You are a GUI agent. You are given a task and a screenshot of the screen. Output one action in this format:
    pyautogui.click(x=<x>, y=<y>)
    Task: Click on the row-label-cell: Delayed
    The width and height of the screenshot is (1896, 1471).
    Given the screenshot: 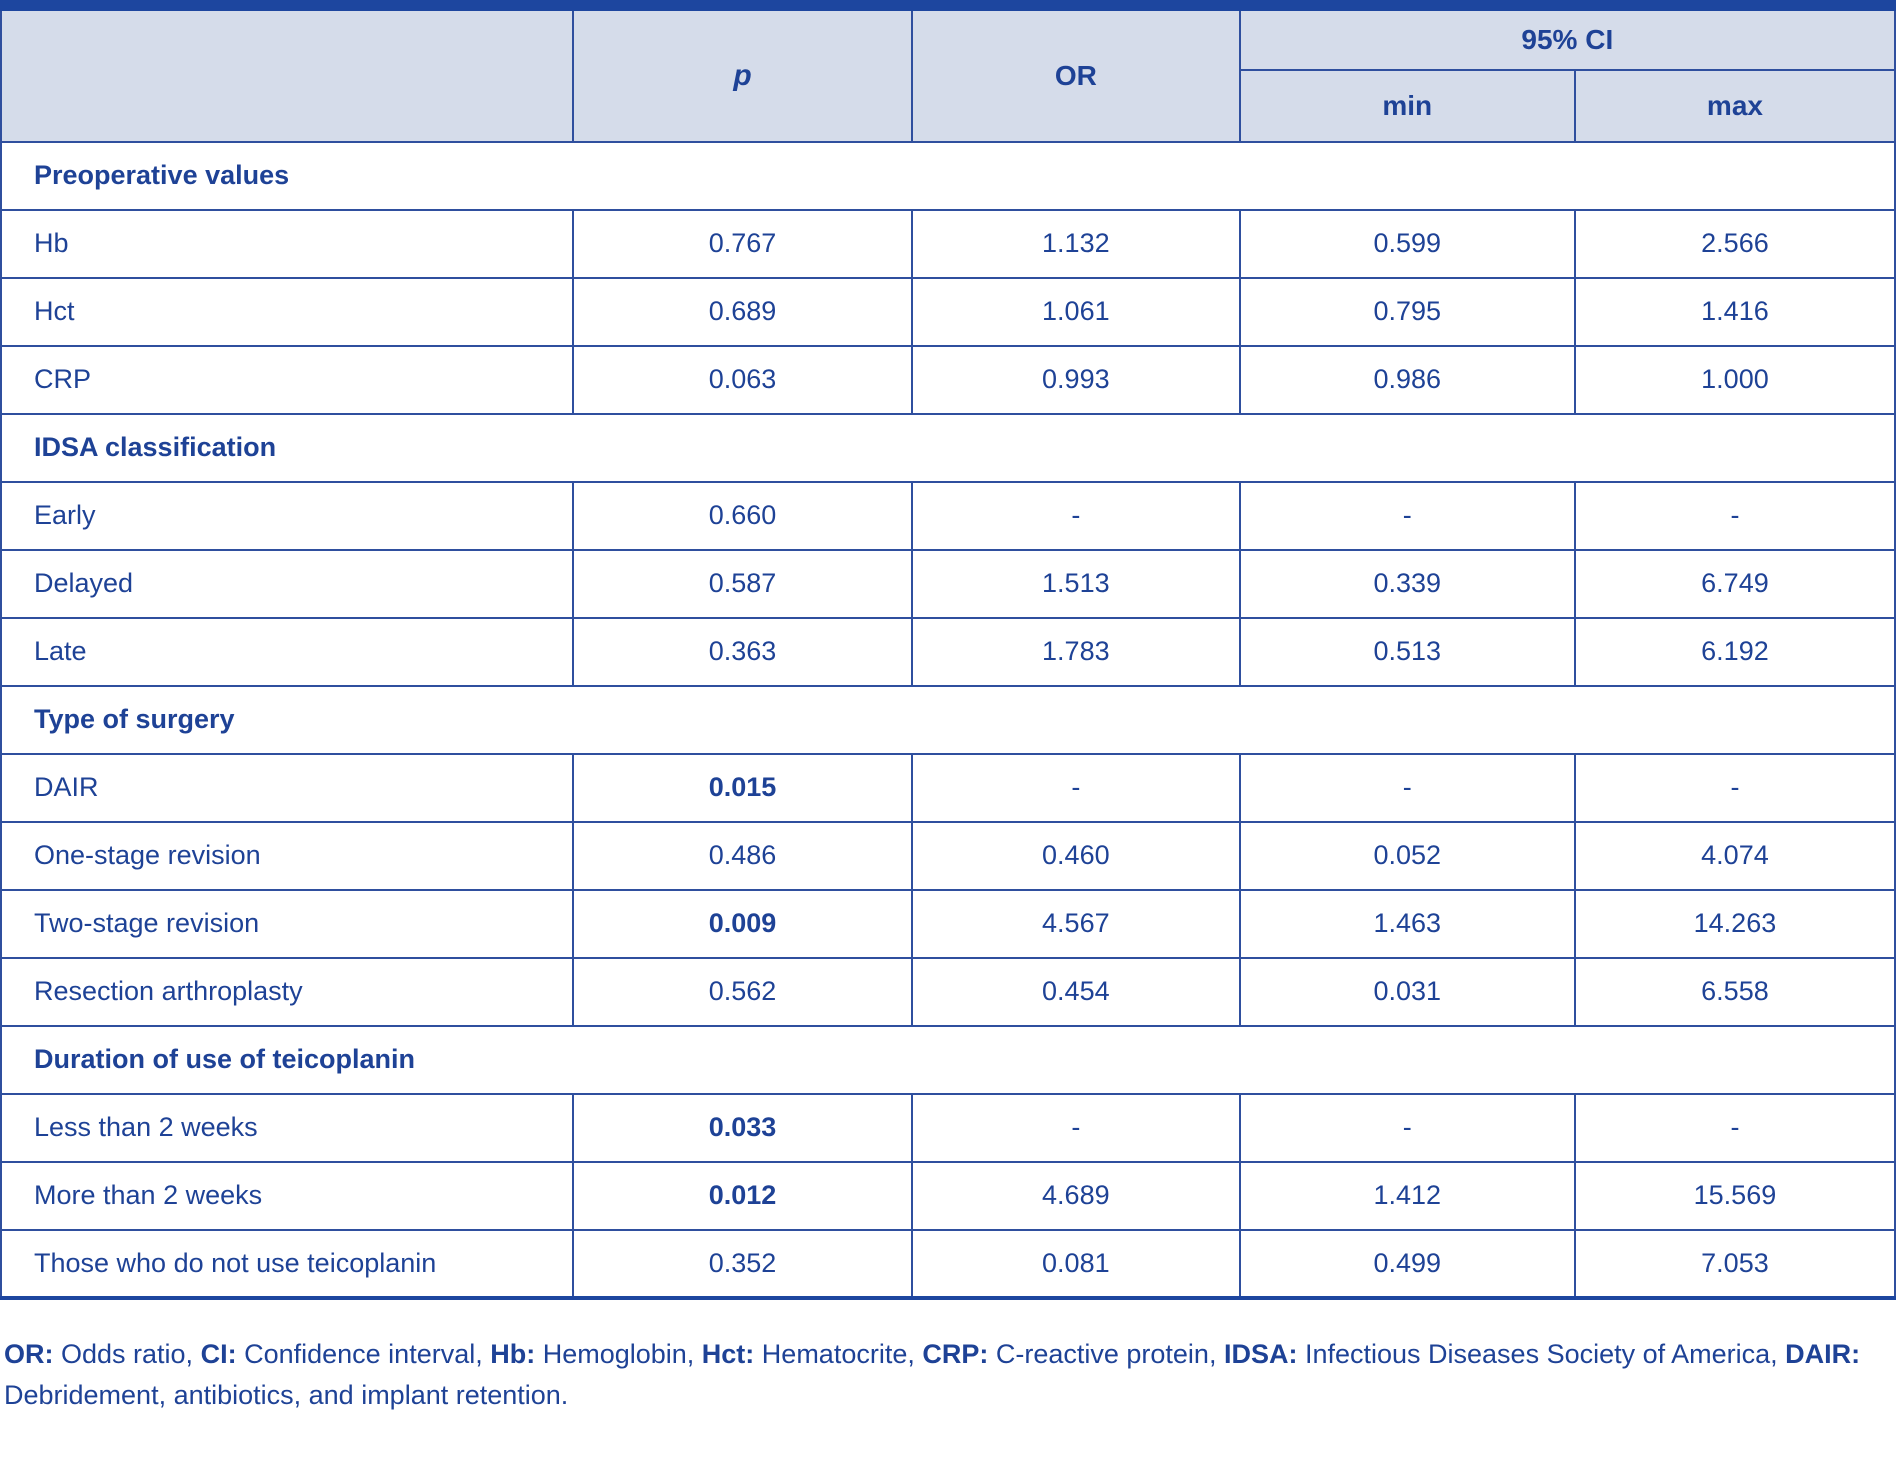 What is the action you would take?
    pyautogui.click(x=287, y=583)
    